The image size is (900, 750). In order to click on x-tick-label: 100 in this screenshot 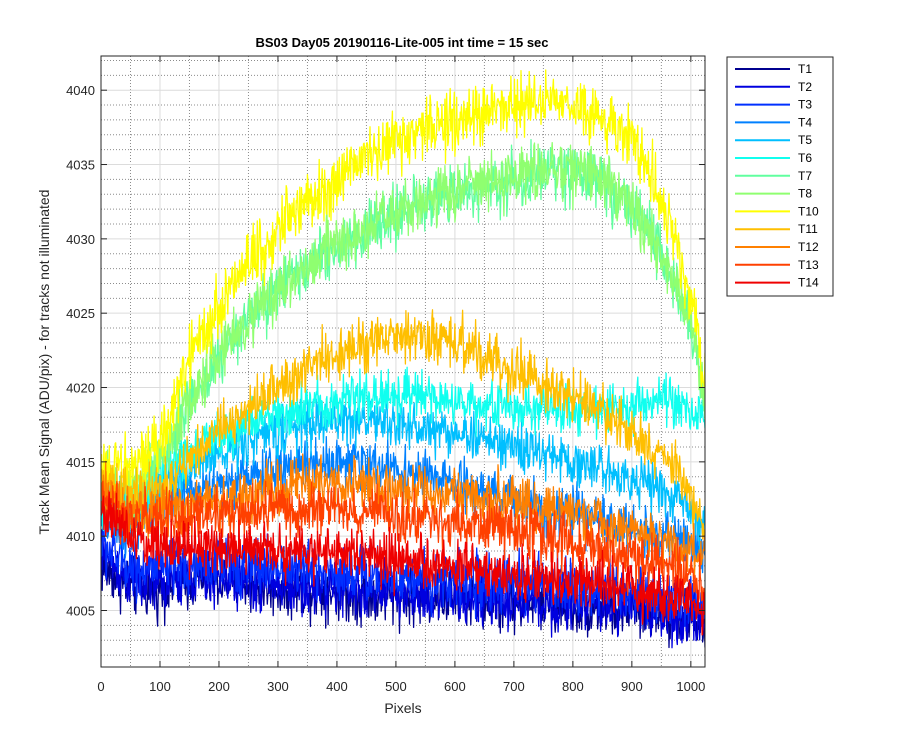, I will do `click(160, 686)`.